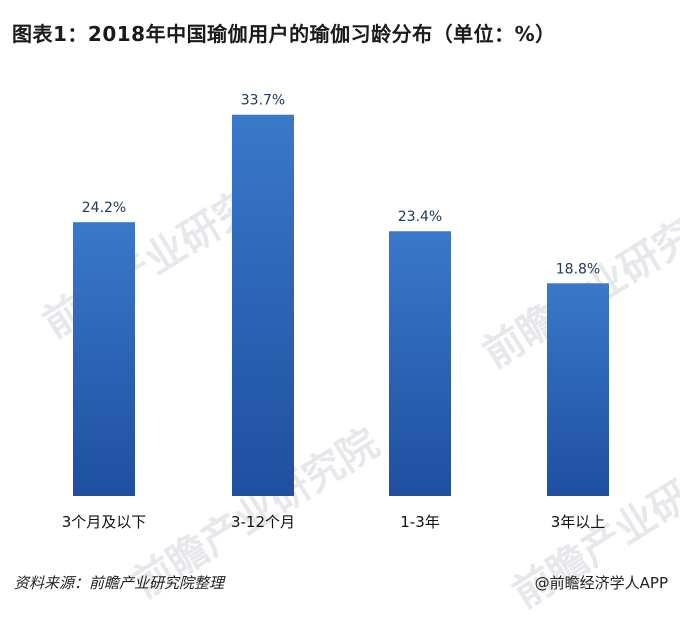 This screenshot has height=619, width=680. What do you see at coordinates (104, 208) in the screenshot?
I see `bar-value-label: 24.2%` at bounding box center [104, 208].